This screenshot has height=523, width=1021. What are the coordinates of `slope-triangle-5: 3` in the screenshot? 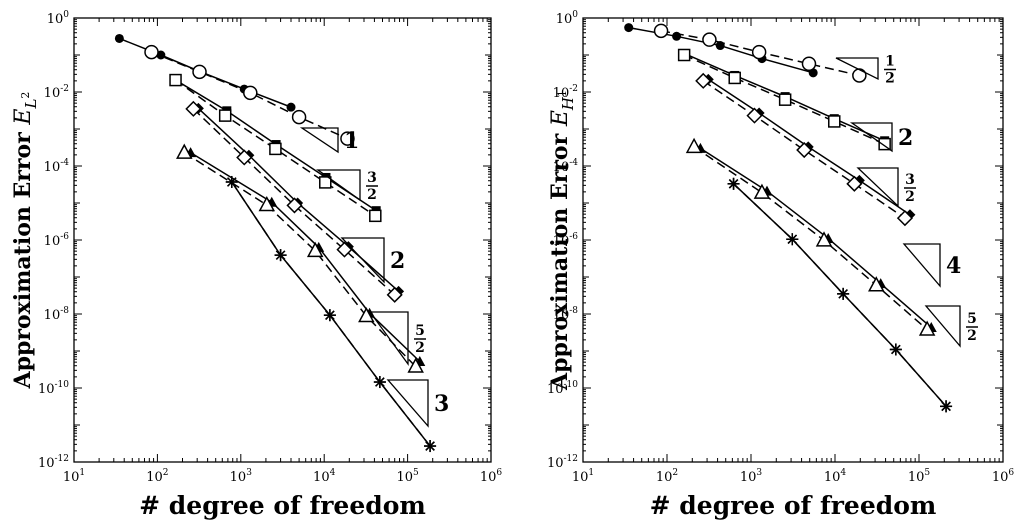 It's located at (417, 403).